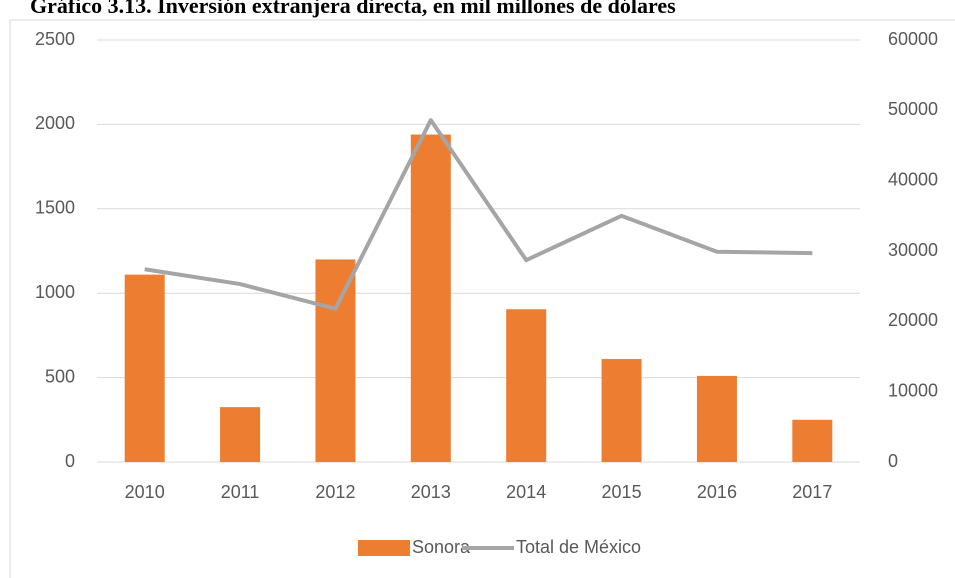 The height and width of the screenshot is (578, 955). Describe the element at coordinates (913, 39) in the screenshot. I see `y2-tick-label: 60000` at that location.